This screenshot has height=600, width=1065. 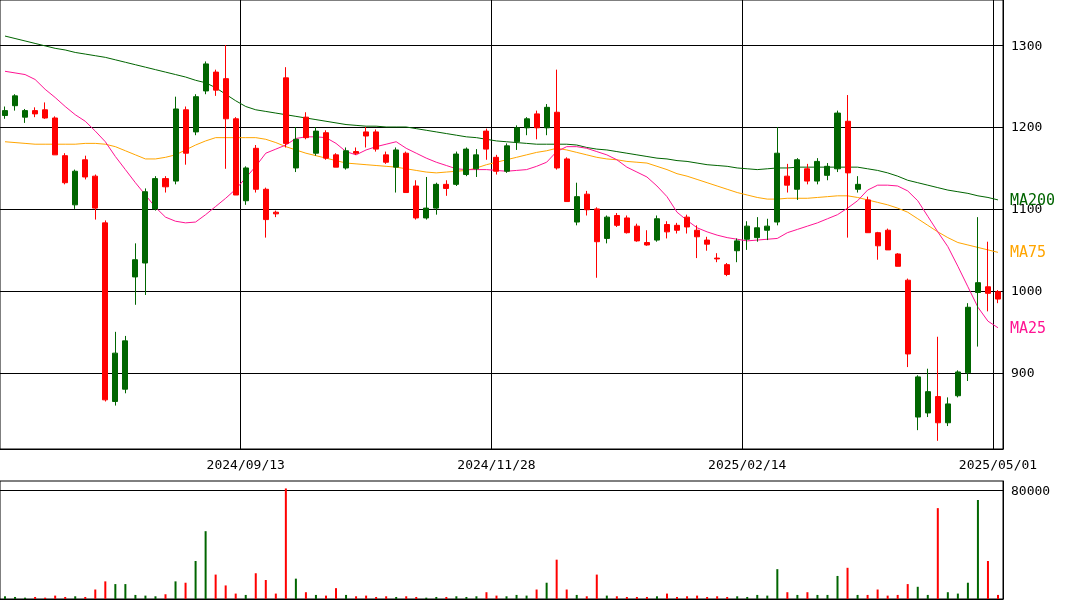 What do you see at coordinates (1027, 291) in the screenshot?
I see `y-tick-label: 1000` at bounding box center [1027, 291].